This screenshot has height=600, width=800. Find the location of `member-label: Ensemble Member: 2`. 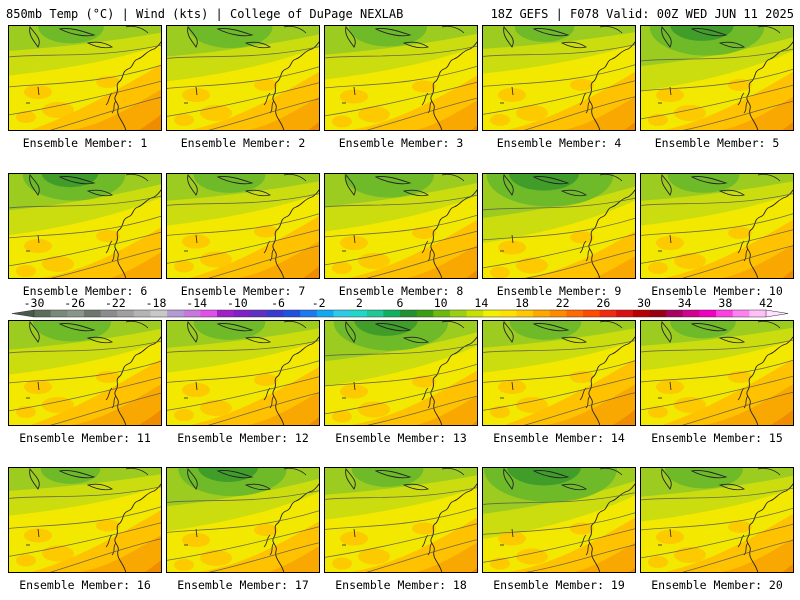

member-label: Ensemble Member: 2 is located at coordinates (243, 143).